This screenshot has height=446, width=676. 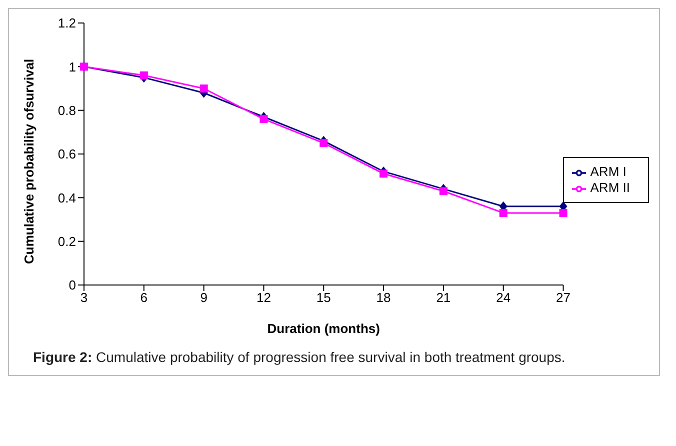 I want to click on y-axis-title: Cumulative probability ofsurvival, so click(x=29, y=161).